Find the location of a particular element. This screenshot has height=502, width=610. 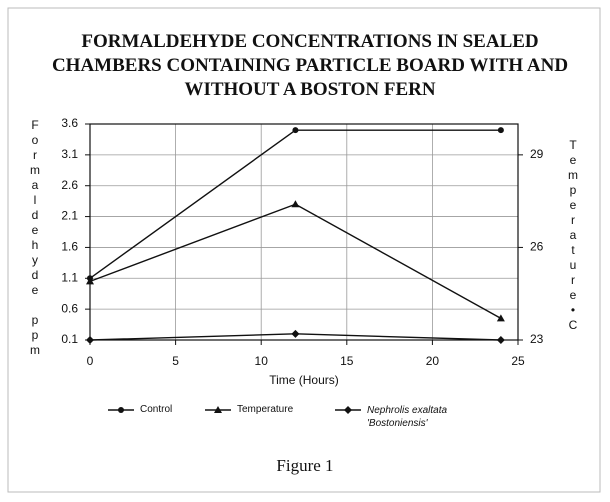

y-tick-label: 2.6 is located at coordinates (69, 185).